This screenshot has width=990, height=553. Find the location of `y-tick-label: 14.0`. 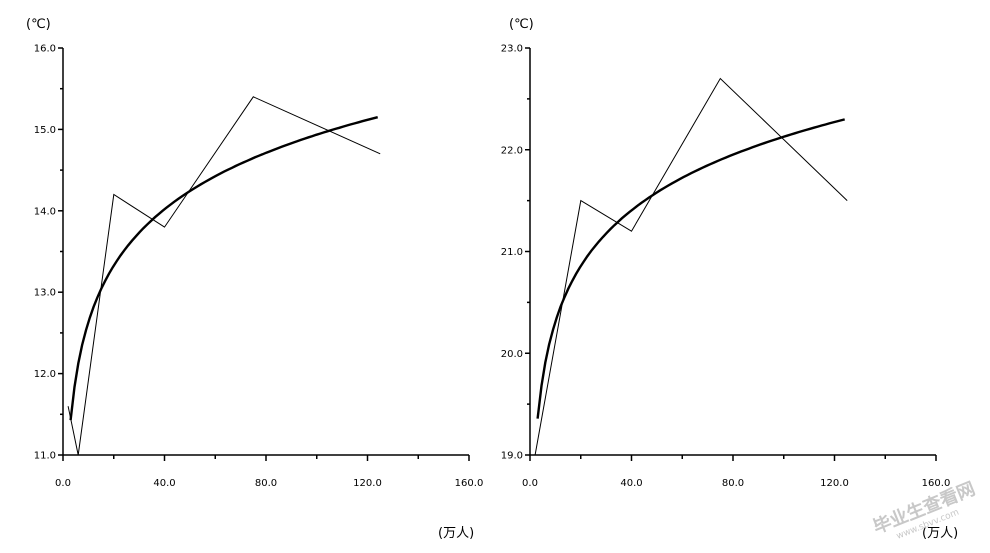

y-tick-label: 14.0 is located at coordinates (45, 211).